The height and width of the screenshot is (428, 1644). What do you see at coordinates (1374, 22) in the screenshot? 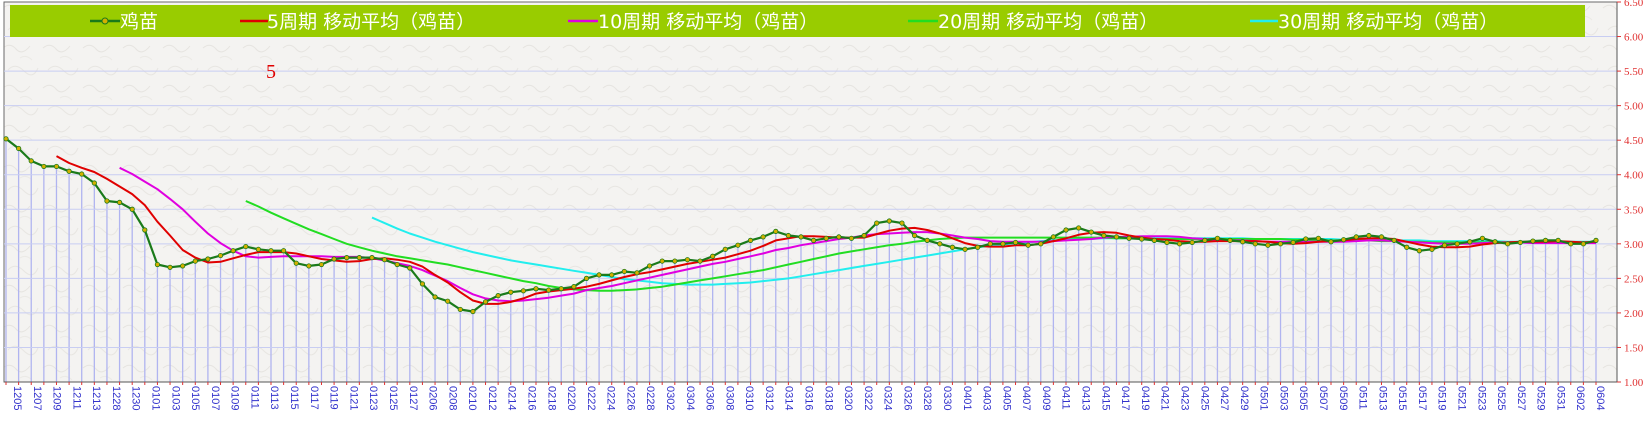
I see `legend-item-ma30: 30周期 移动平均（鸡苗）` at bounding box center [1374, 22].